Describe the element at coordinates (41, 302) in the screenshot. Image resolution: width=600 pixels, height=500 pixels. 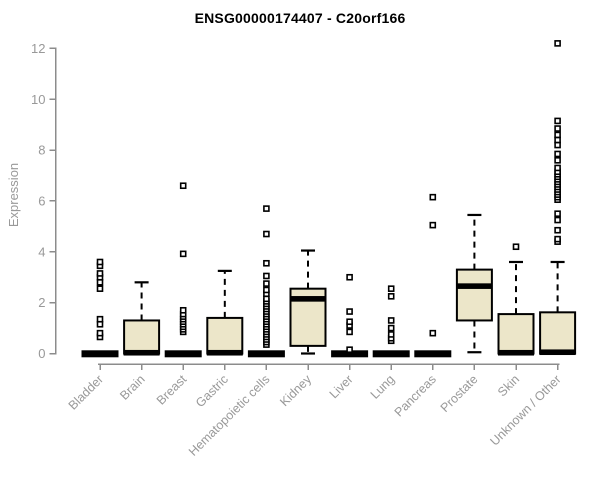
I see `y-tick-label-2: 2` at that location.